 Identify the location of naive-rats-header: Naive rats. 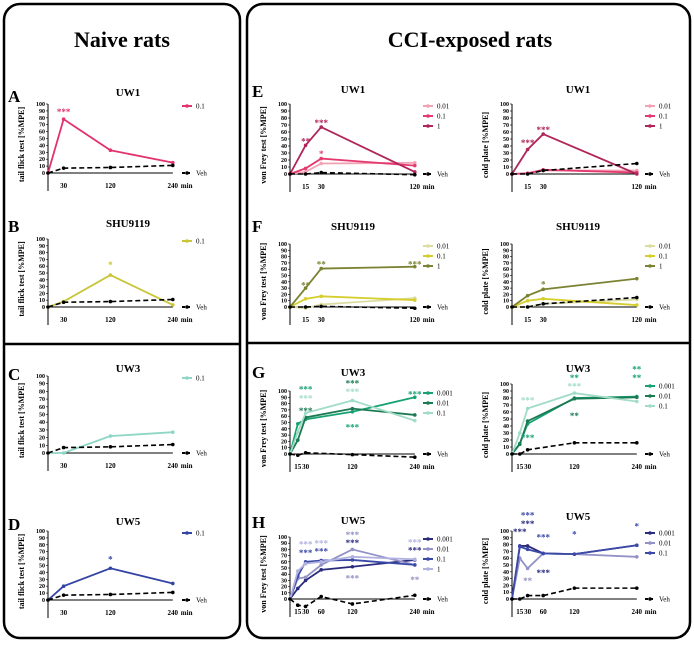
(122, 39).